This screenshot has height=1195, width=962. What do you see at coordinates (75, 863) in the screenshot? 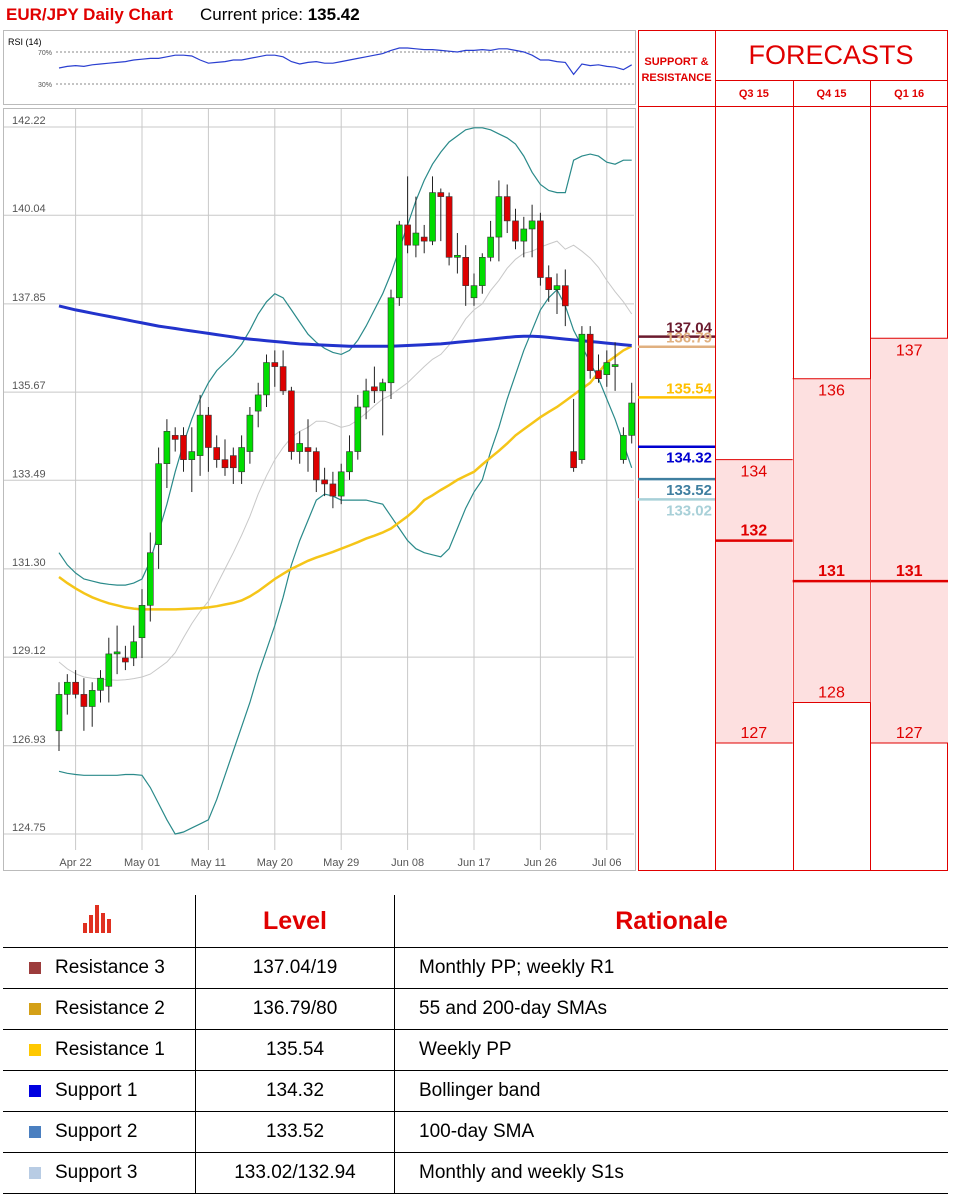
I see `x-tick-label: Apr 22` at bounding box center [75, 863].